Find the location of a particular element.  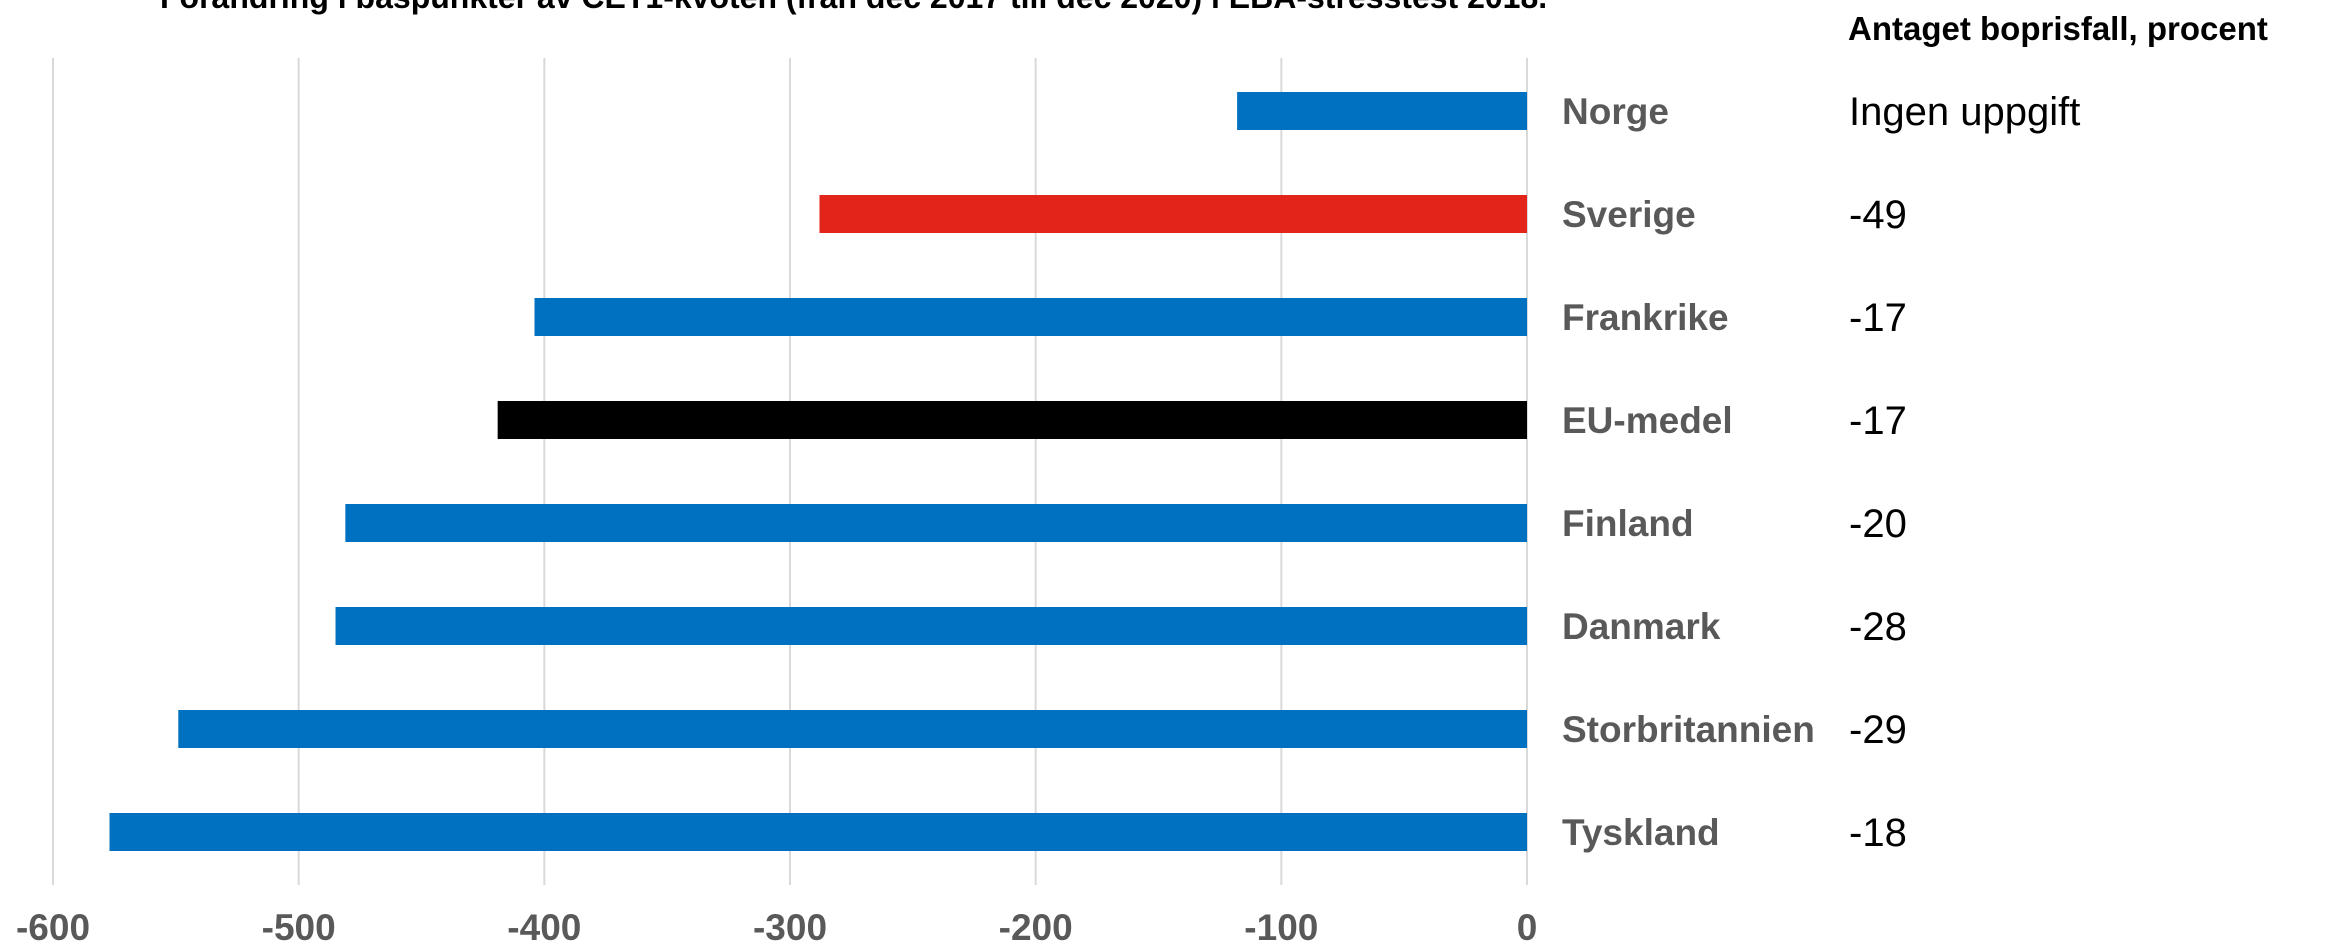

right-column-value: -29 is located at coordinates (1878, 730).